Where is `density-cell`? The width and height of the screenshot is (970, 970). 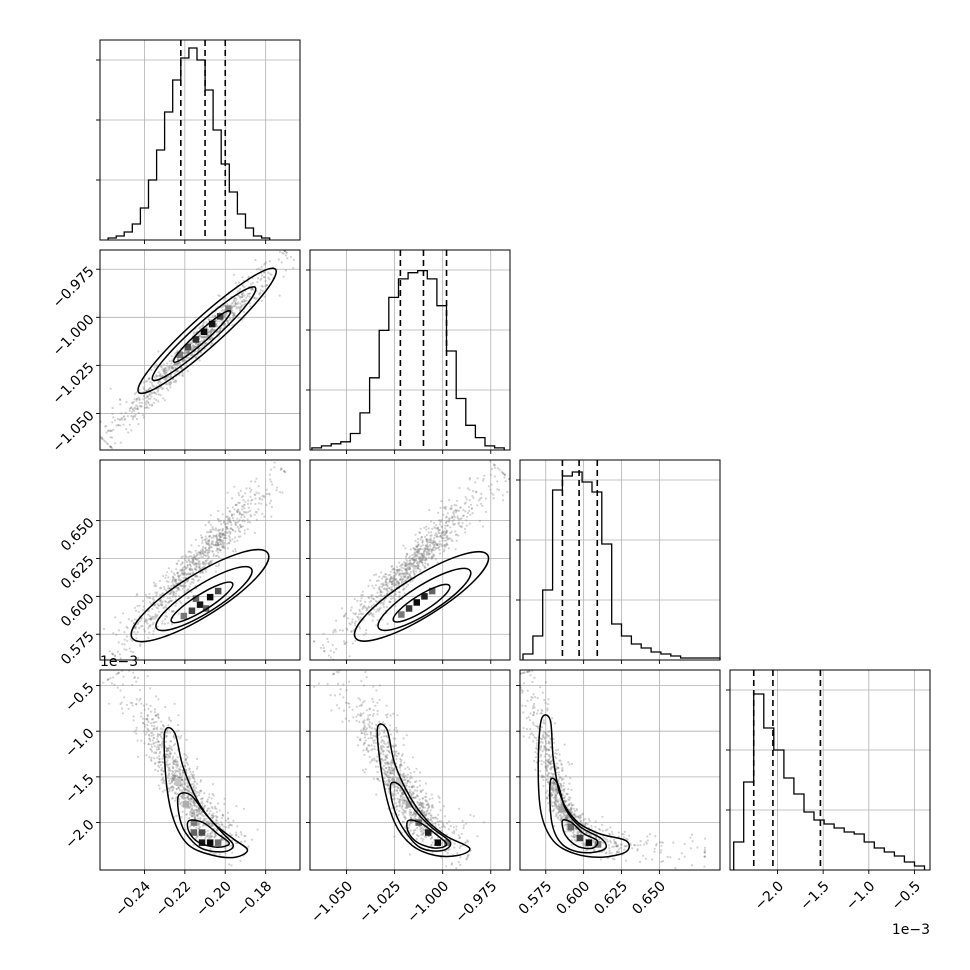 density-cell is located at coordinates (416, 602).